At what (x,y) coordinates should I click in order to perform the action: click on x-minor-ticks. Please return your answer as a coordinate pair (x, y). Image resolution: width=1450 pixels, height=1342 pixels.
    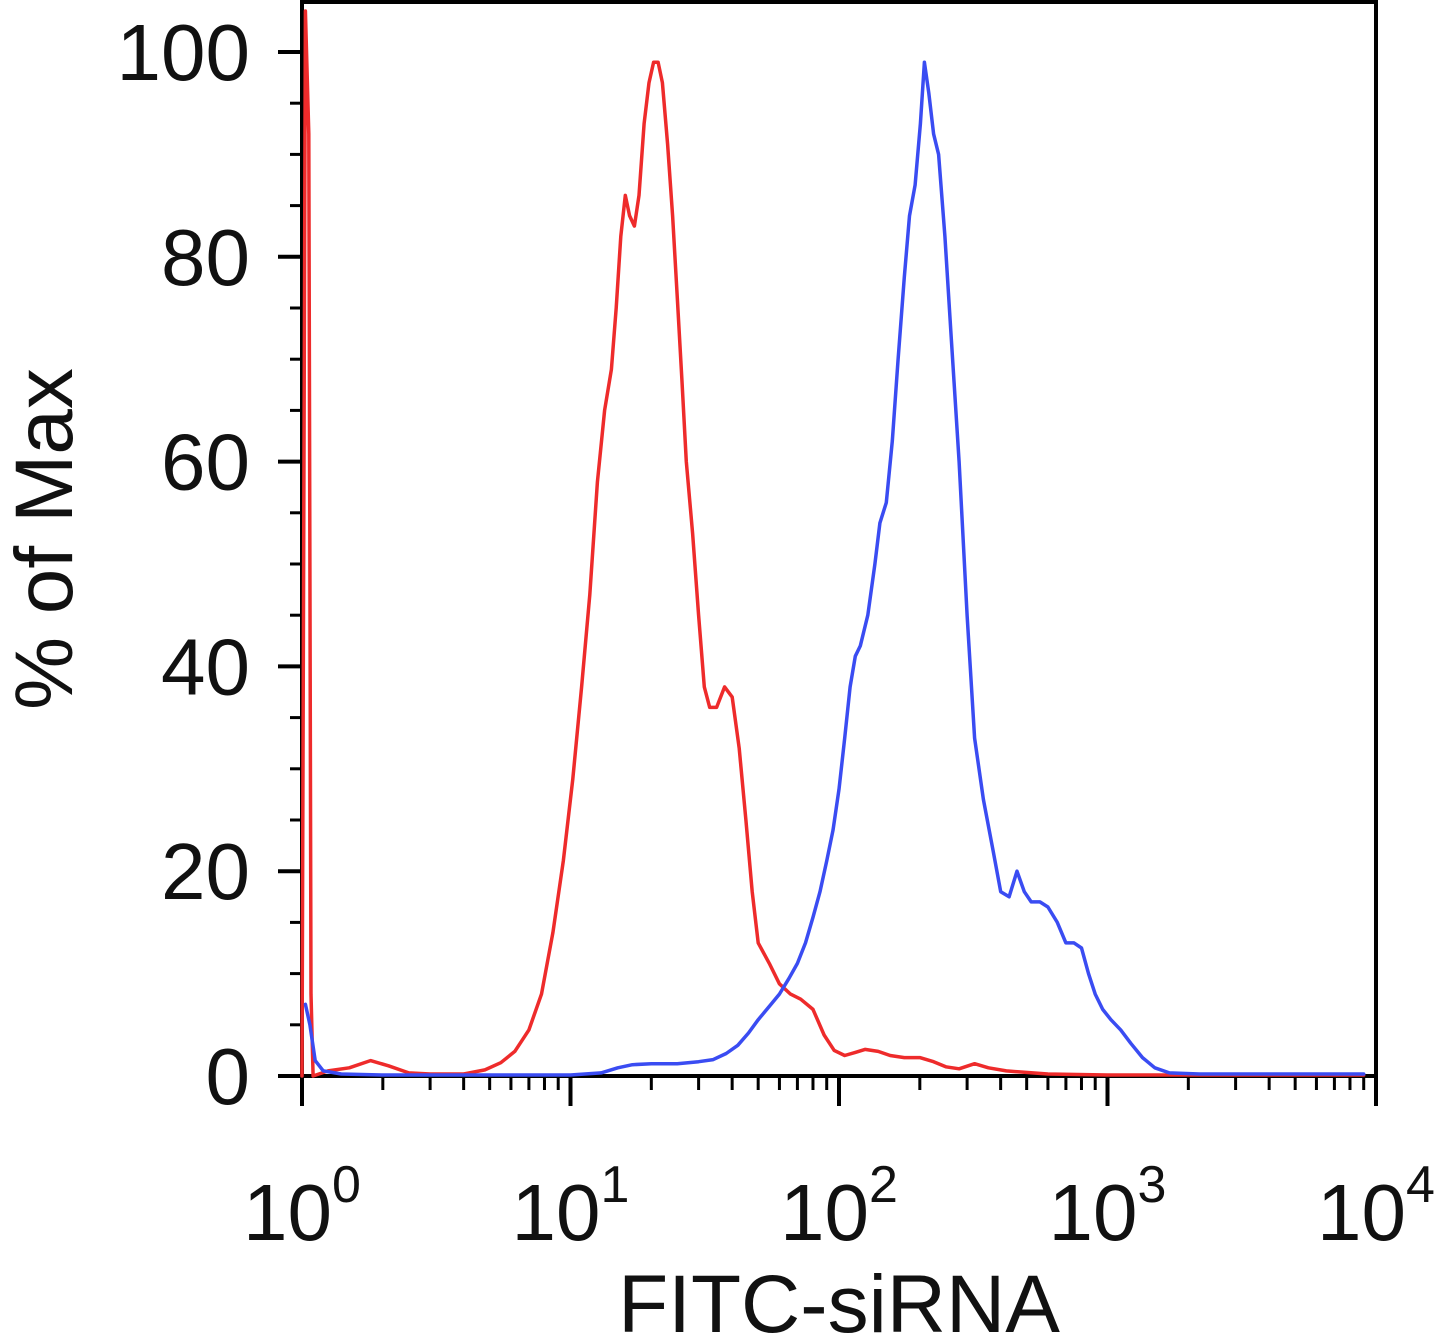
    Looking at the image, I should click on (873, 1083).